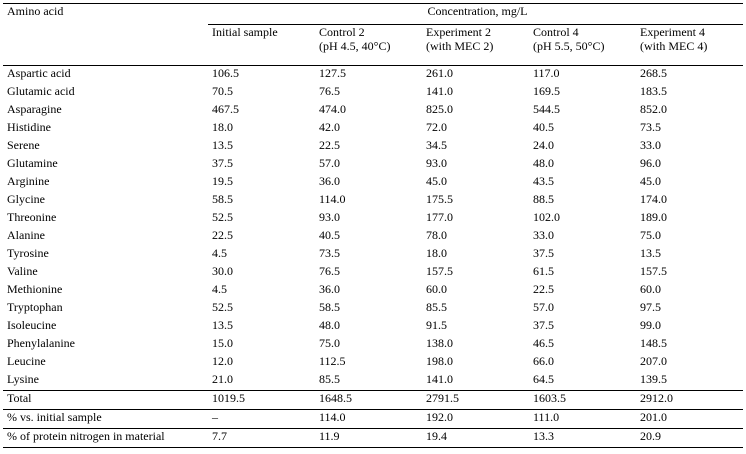 Image resolution: width=746 pixels, height=454 pixels. What do you see at coordinates (653, 91) in the screenshot?
I see `concentration-value: 183.5` at bounding box center [653, 91].